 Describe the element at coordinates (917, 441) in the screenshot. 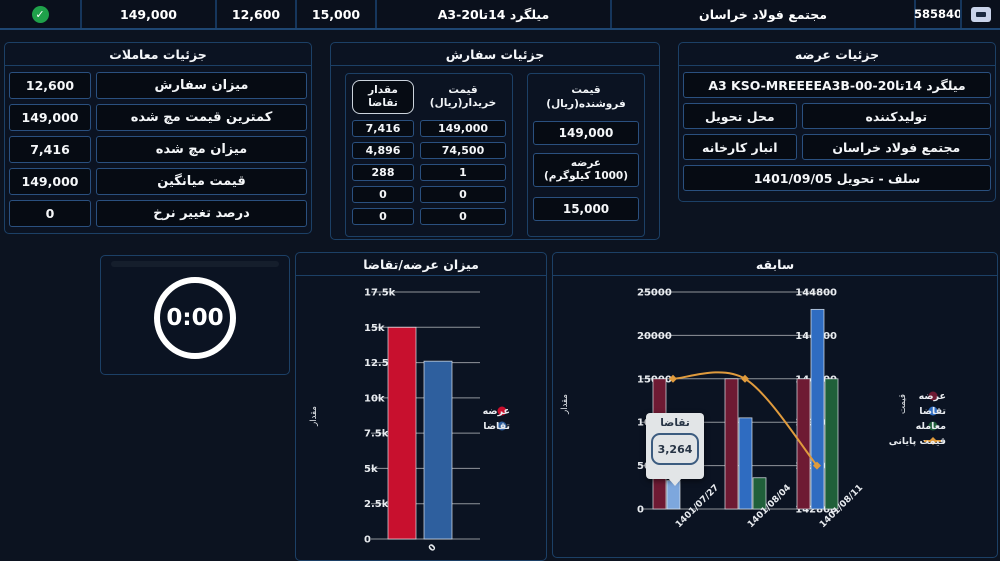

I see `legend-label: قیمت پایانی` at that location.